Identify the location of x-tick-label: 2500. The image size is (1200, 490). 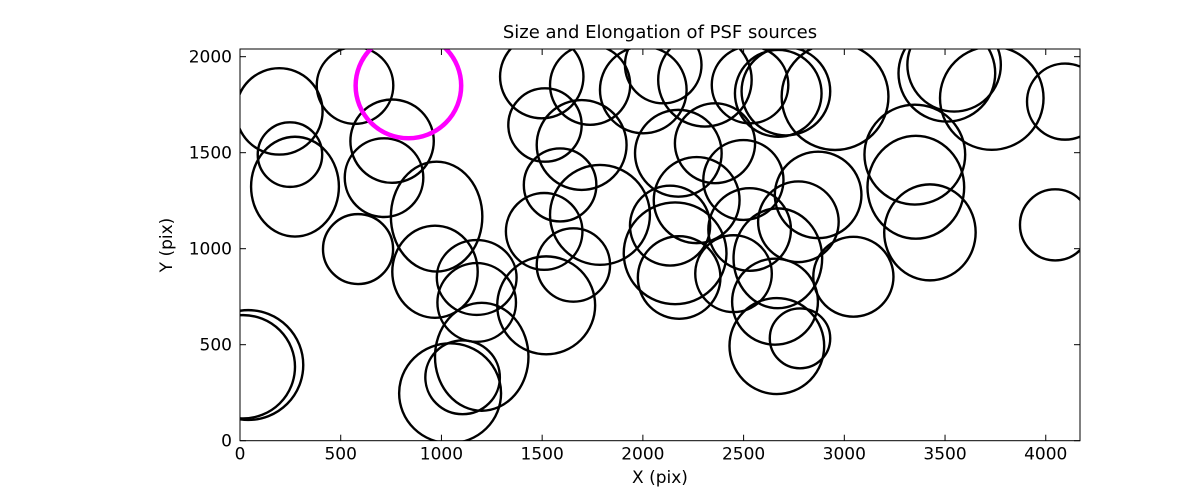
(743, 455).